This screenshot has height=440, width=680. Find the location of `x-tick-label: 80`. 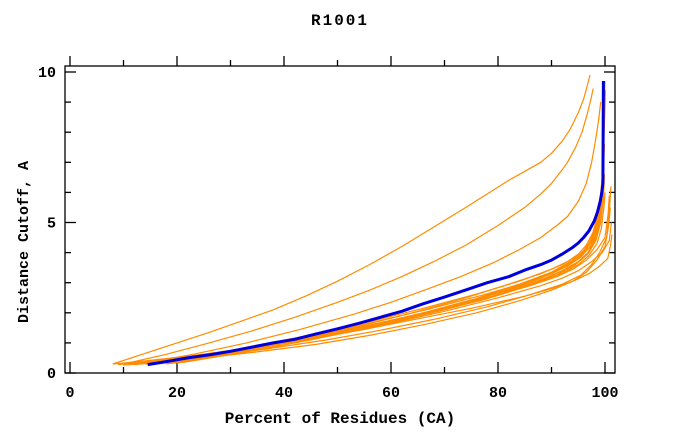

x-tick-label: 80 is located at coordinates (498, 393).